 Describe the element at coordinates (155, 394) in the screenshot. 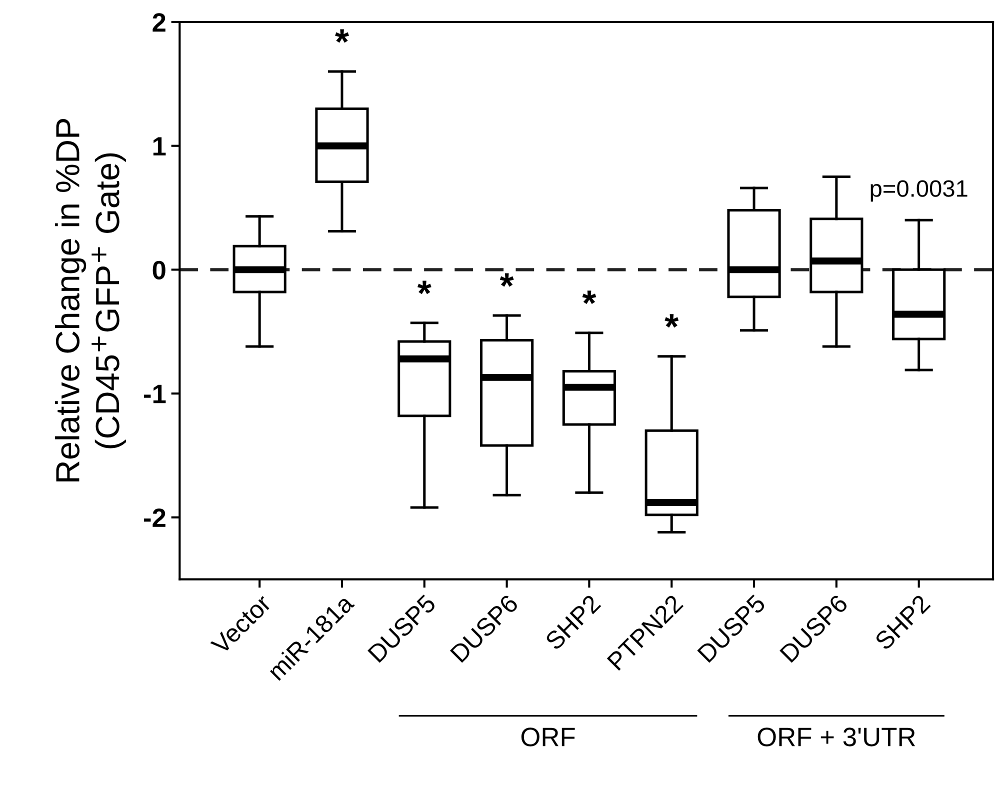

I see `y-tick-label: -1` at that location.